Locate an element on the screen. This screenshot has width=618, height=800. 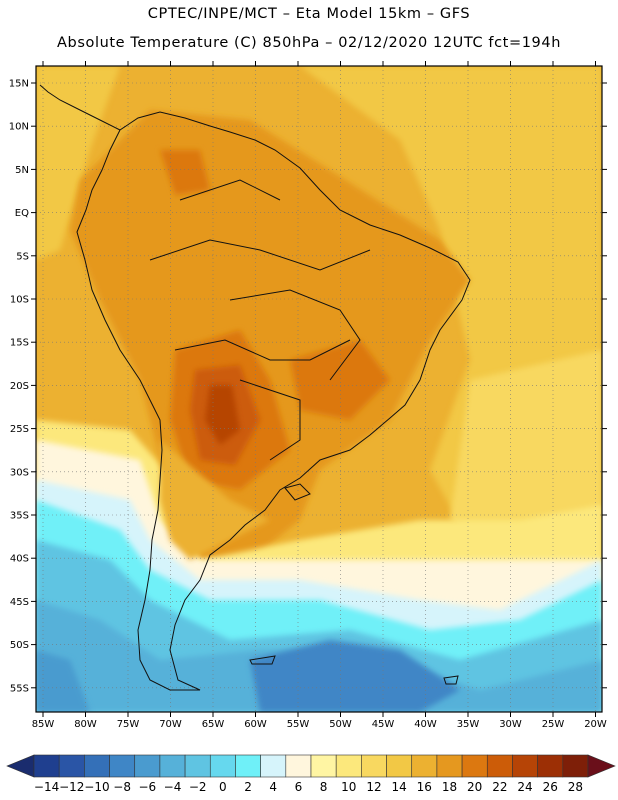
colorbar-label: 6 is located at coordinates (299, 787).